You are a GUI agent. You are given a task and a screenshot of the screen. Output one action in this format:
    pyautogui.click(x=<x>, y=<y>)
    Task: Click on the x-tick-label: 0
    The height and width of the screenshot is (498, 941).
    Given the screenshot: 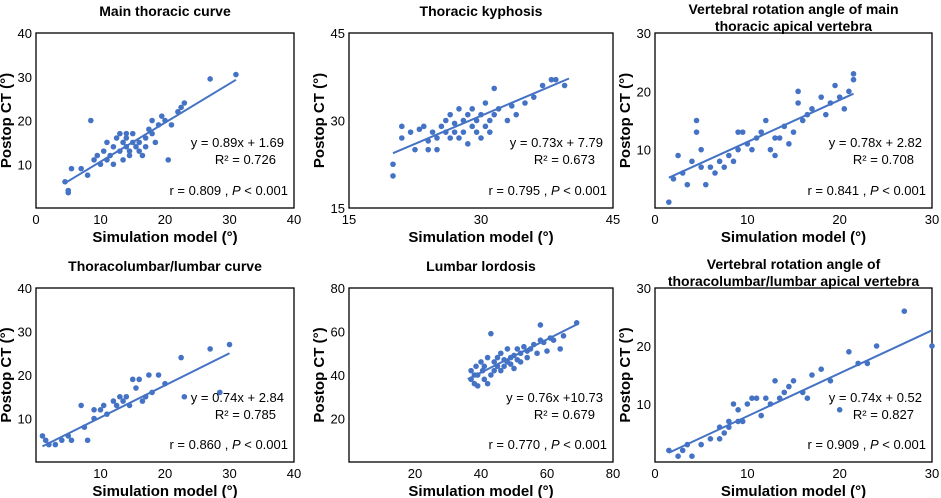 What is the action you would take?
    pyautogui.click(x=654, y=473)
    